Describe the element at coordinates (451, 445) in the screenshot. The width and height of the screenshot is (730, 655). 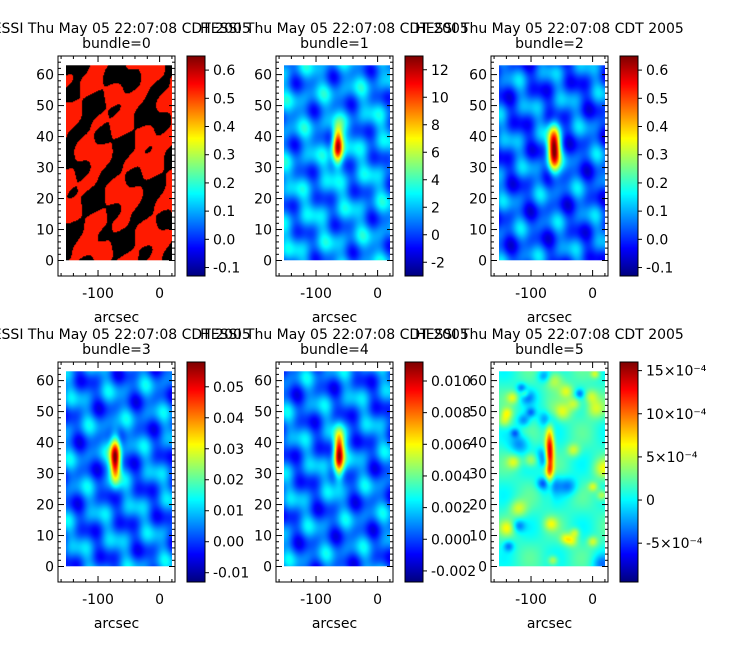
I see `colorbar-tick-label: 0.006` at that location.